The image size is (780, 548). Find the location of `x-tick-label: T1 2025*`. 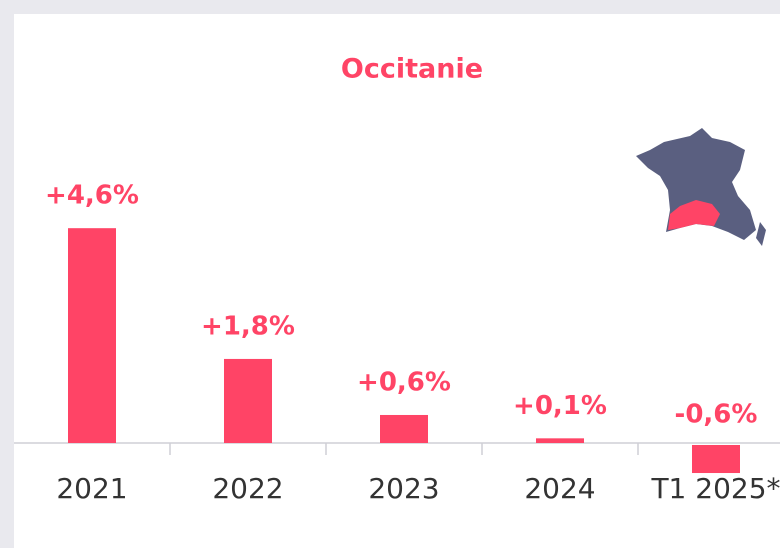

x-tick-label: T1 2025* is located at coordinates (715, 488).